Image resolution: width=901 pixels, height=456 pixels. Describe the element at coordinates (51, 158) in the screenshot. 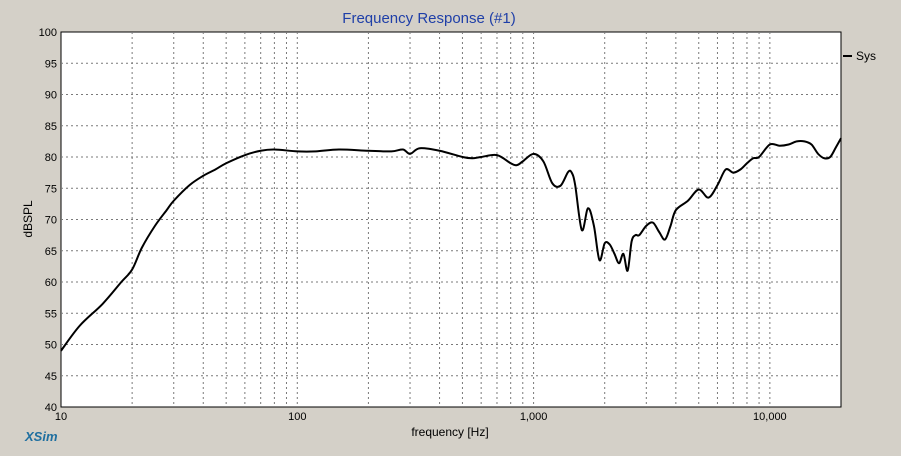

I see `y-tick-label: 80` at that location.